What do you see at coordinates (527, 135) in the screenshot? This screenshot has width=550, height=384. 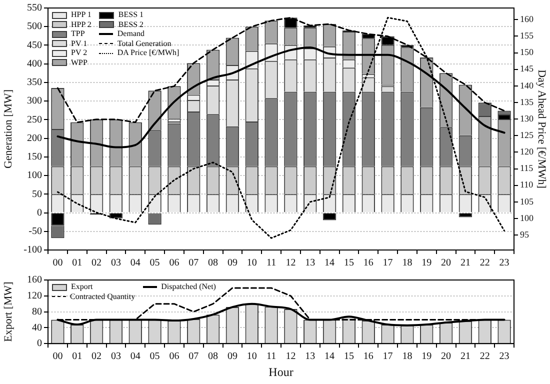 I see `y2-tick-label: 125` at bounding box center [527, 135].